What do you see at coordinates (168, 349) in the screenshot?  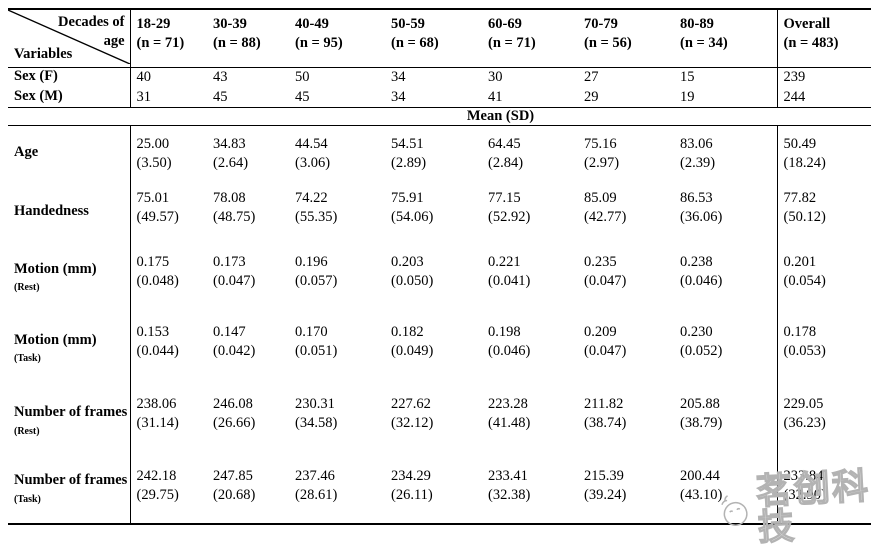 I see `mean-sd-cell: 0.153 (0.044)` at bounding box center [168, 349].